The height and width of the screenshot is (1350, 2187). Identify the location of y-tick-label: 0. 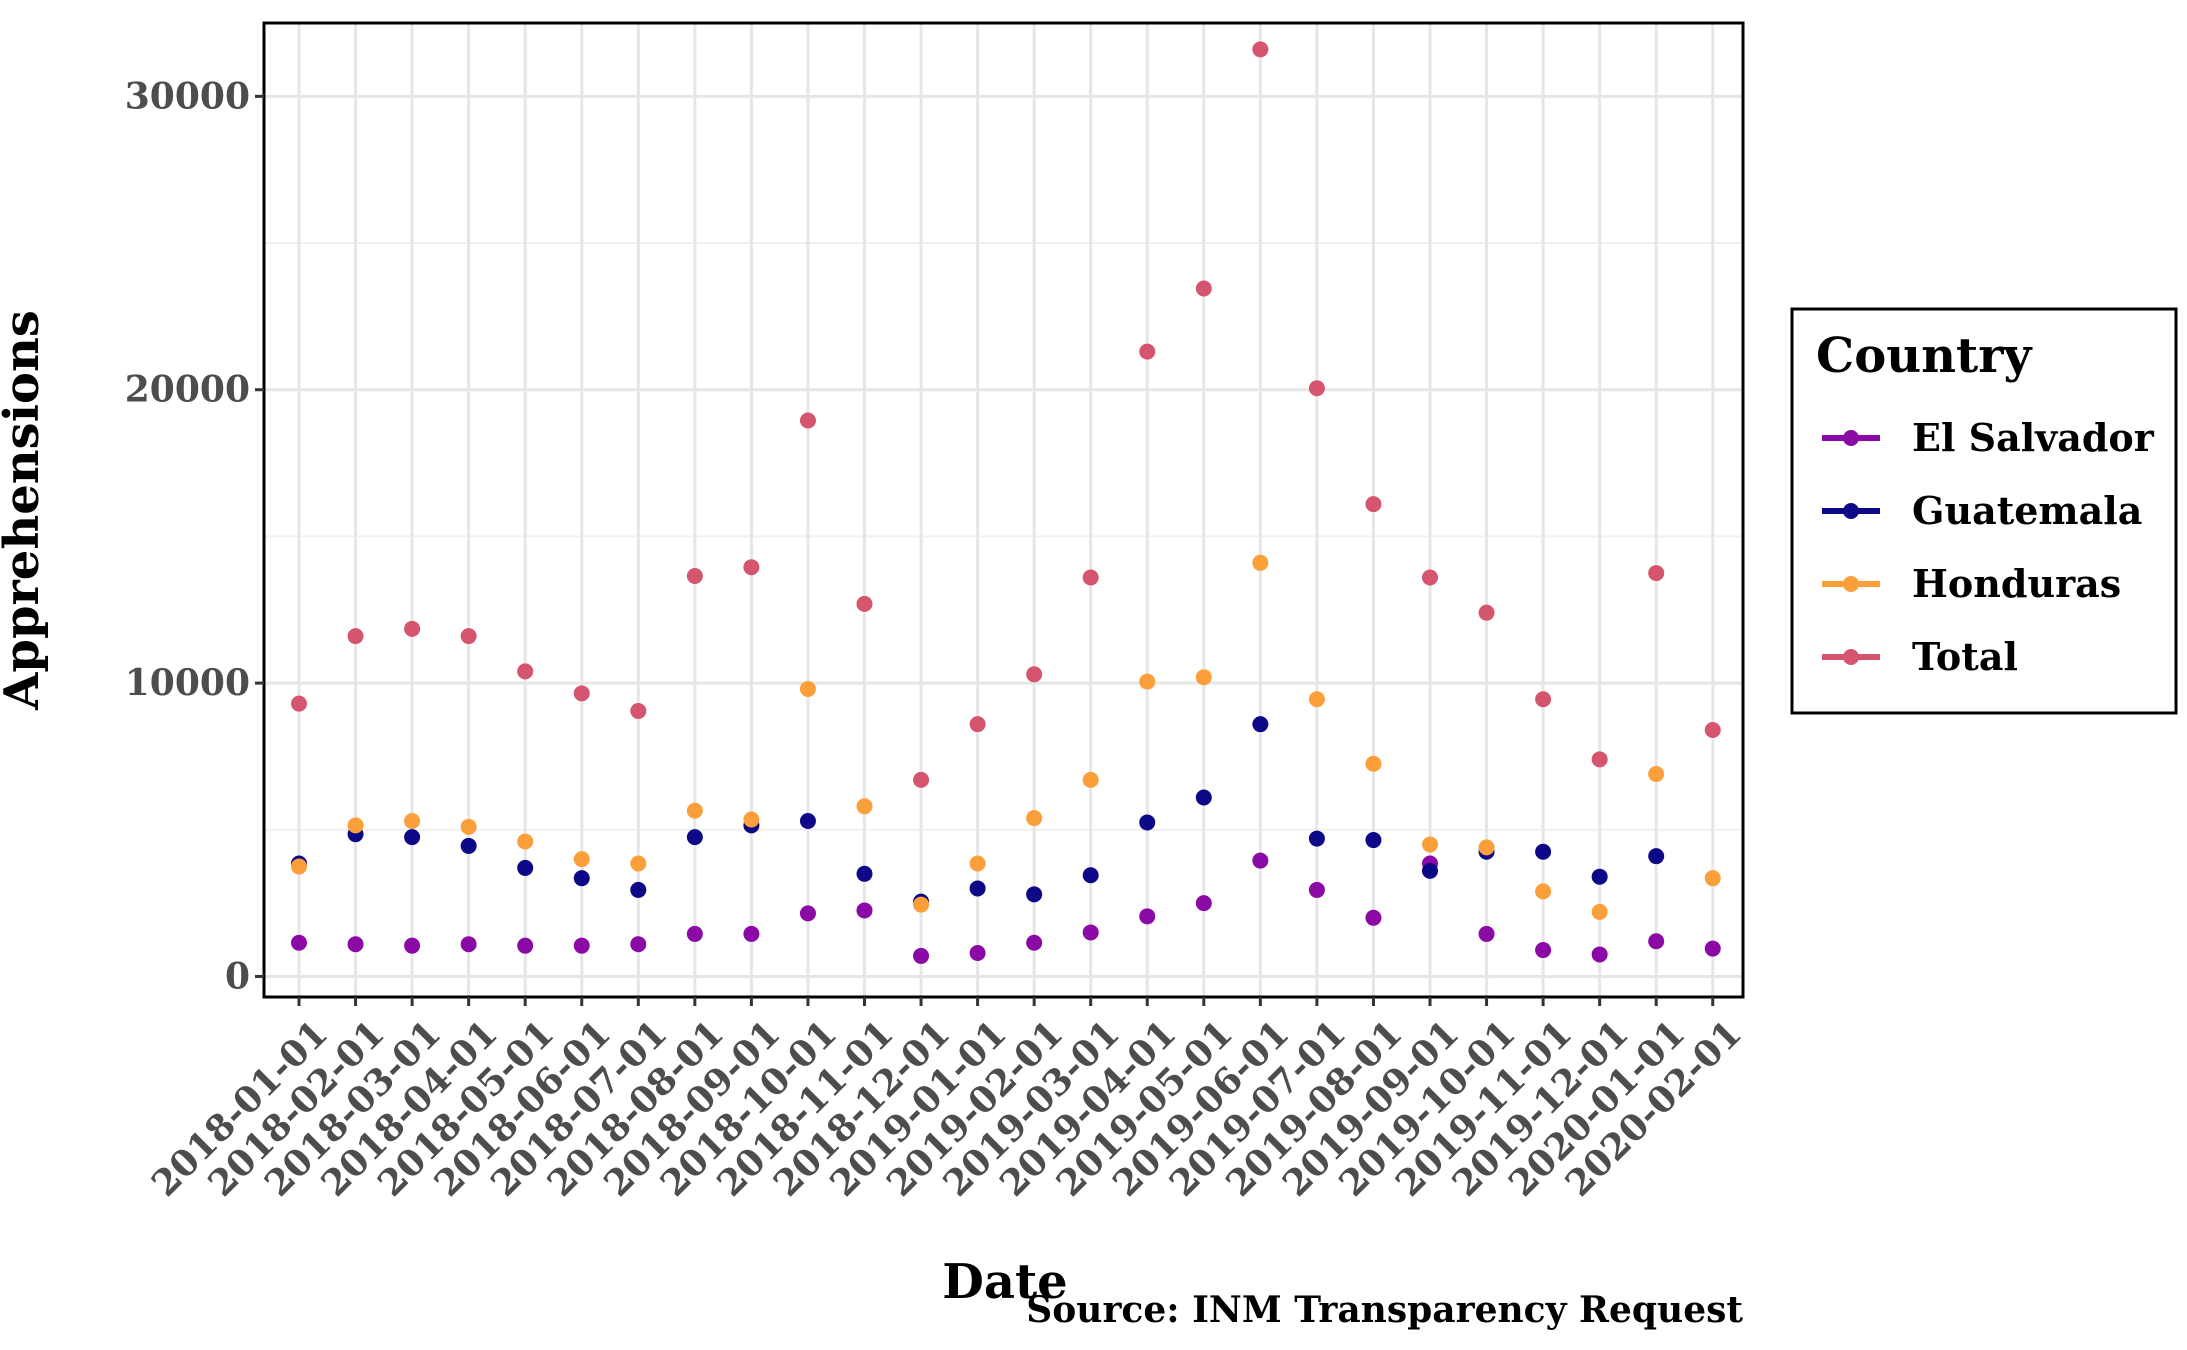
(237, 976).